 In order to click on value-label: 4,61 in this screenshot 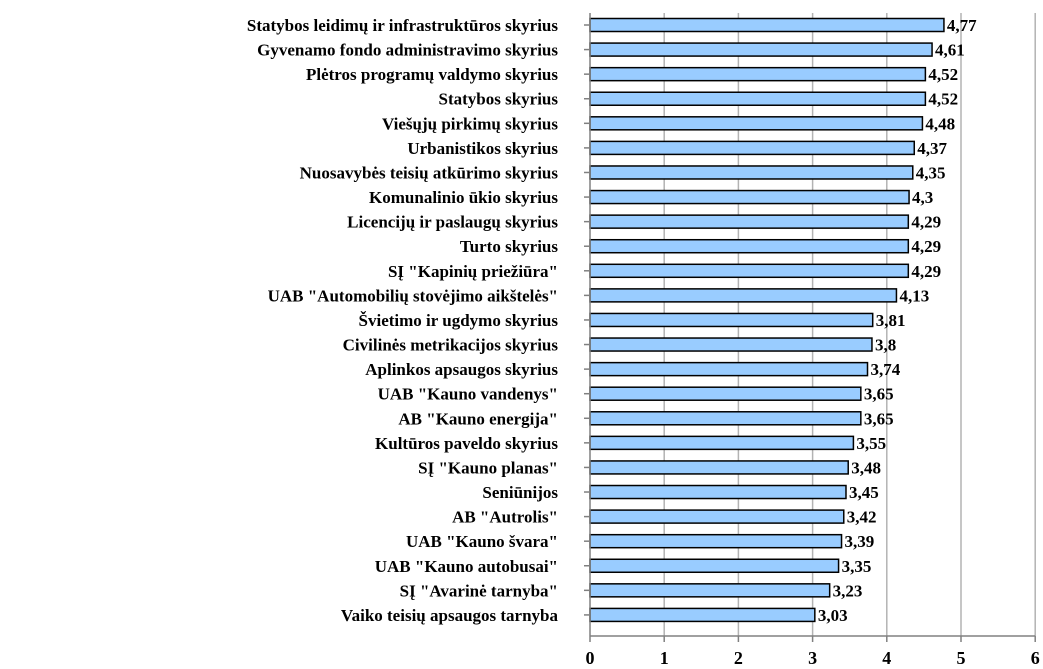, I will do `click(950, 50)`.